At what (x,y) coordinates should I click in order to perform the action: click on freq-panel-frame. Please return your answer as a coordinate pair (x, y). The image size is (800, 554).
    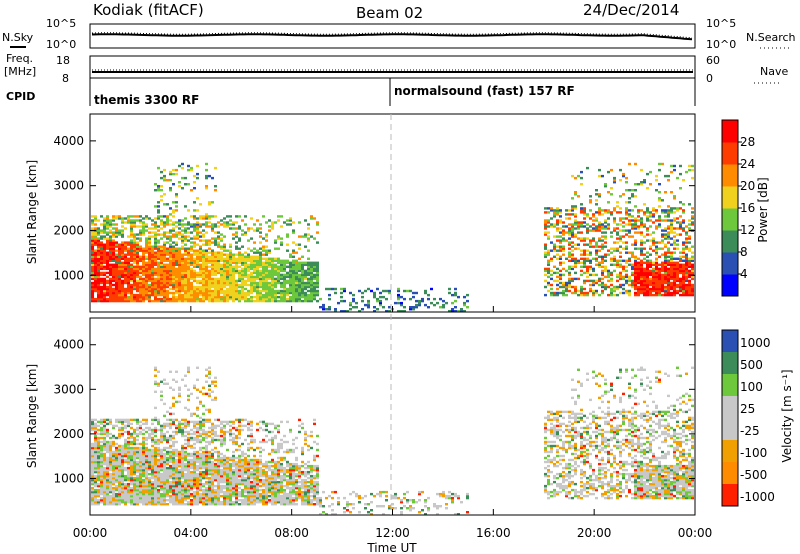
    Looking at the image, I should click on (392, 67).